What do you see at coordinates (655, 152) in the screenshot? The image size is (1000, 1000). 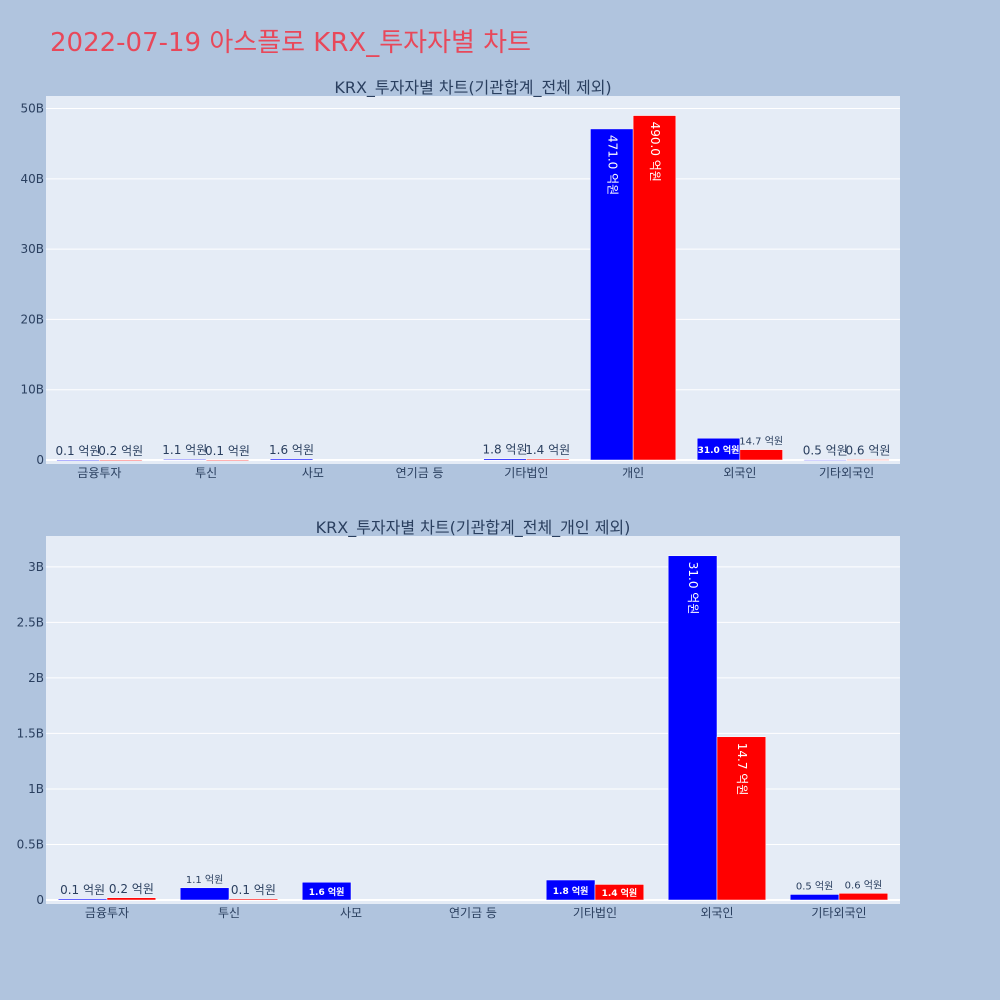 I see `data-label: 490.0 억원` at bounding box center [655, 152].